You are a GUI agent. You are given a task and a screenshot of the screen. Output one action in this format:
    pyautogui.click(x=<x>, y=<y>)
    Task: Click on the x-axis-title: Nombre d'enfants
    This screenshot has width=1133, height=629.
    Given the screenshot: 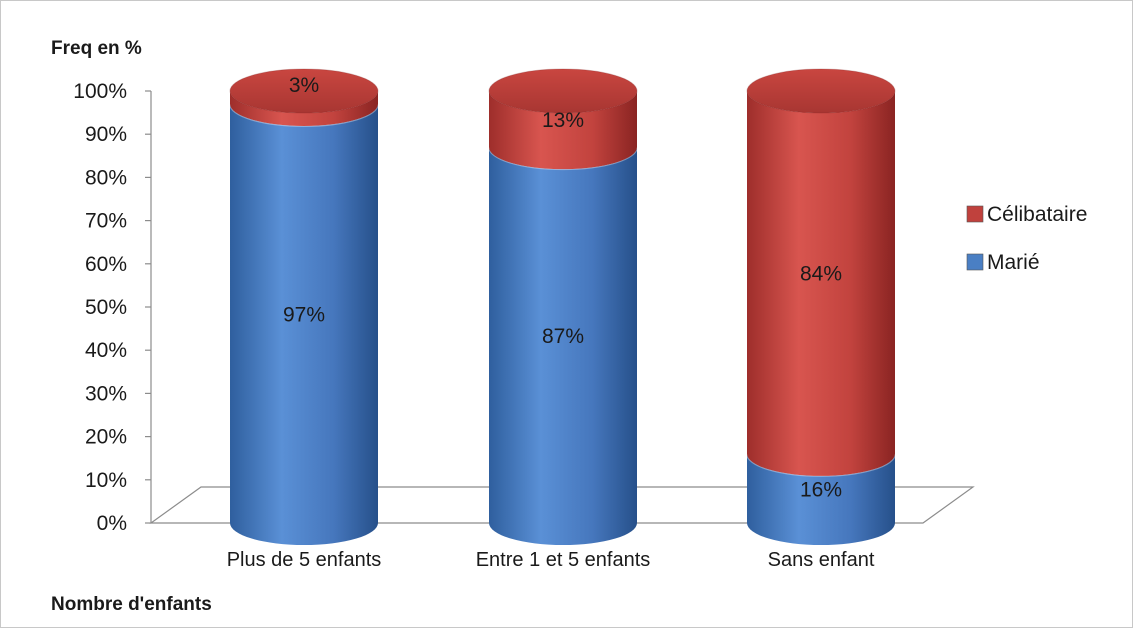 What is the action you would take?
    pyautogui.click(x=131, y=604)
    